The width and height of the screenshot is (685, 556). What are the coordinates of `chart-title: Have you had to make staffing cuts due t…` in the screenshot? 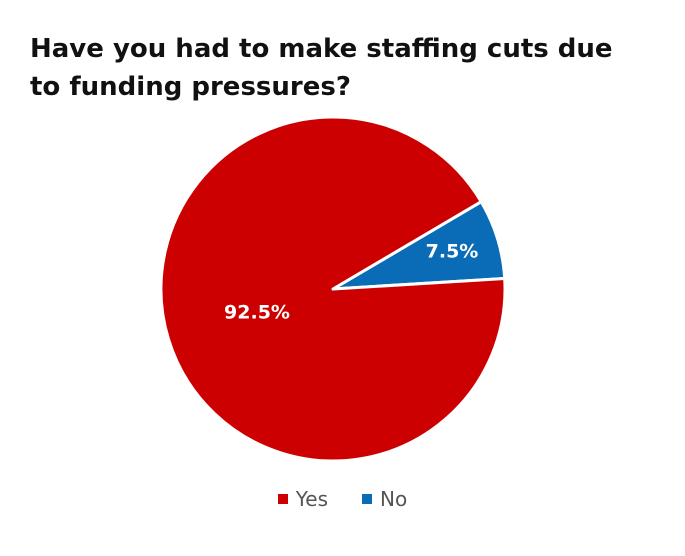 It's located at (321, 68).